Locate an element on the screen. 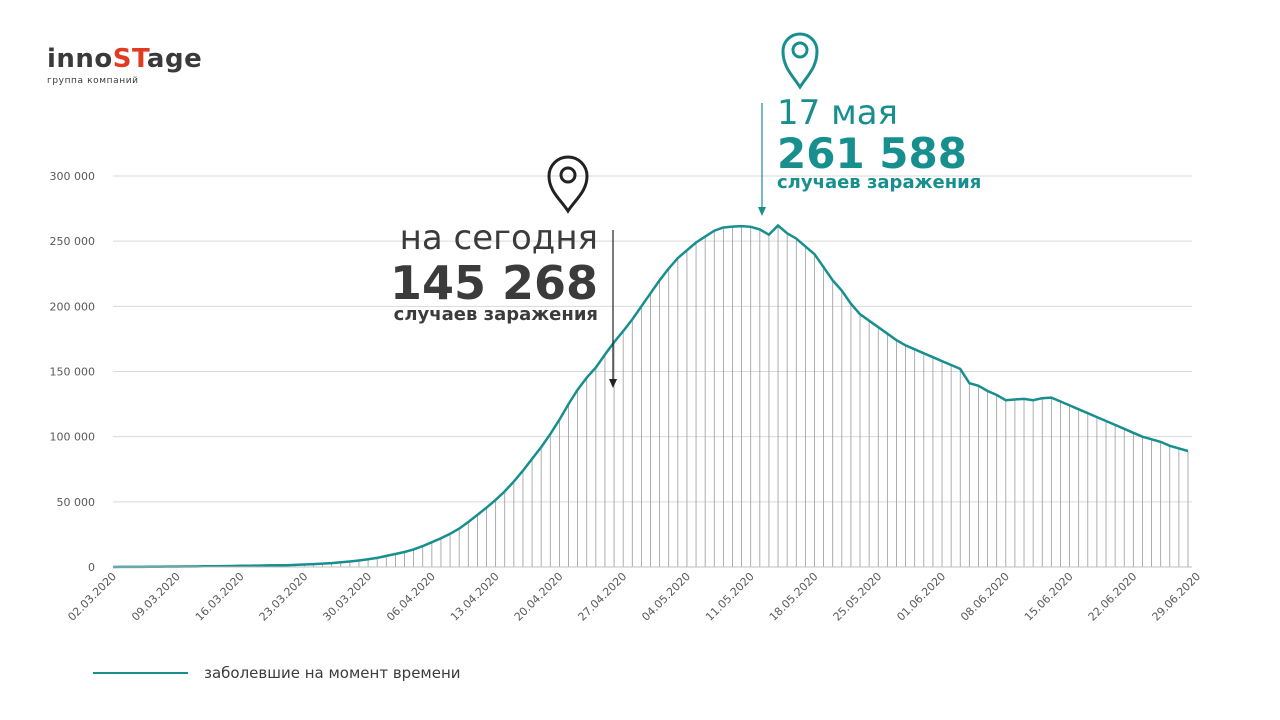  location-pin-icon-black is located at coordinates (568, 184).